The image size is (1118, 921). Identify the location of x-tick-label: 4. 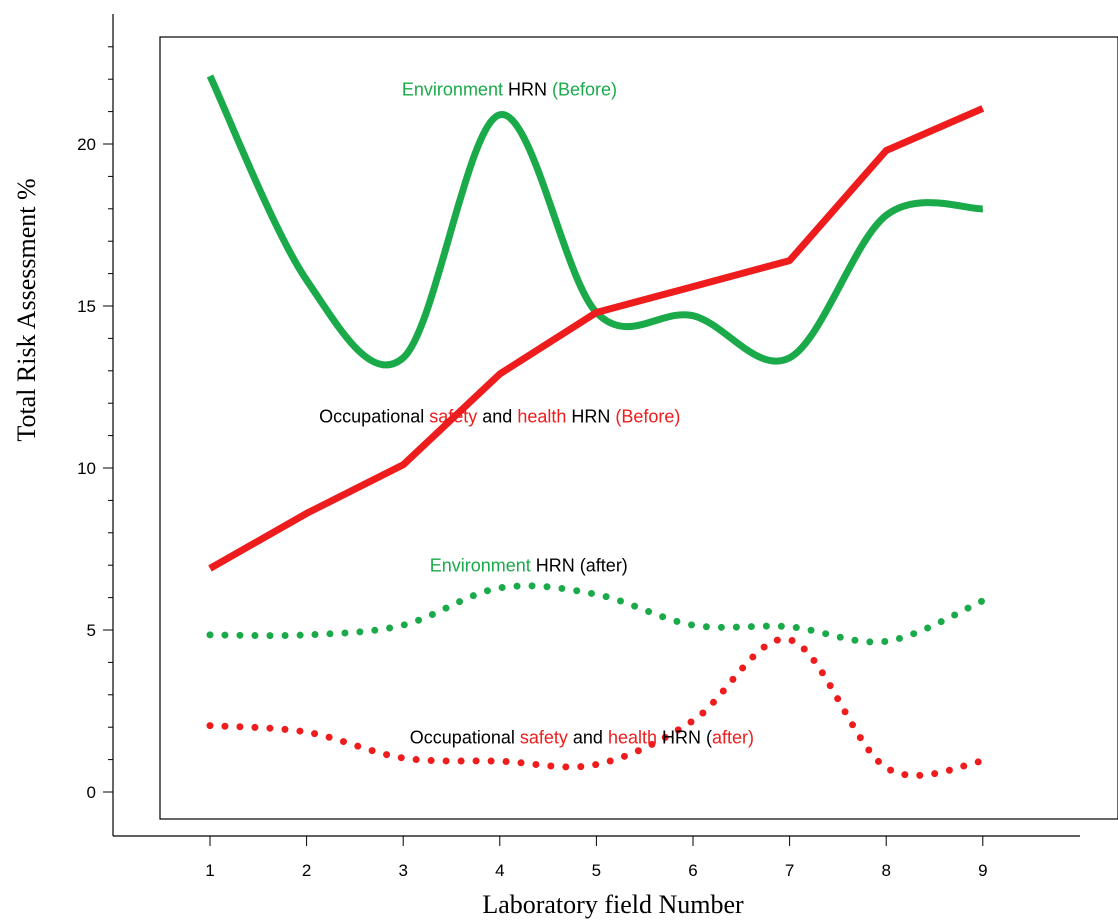
(499, 870).